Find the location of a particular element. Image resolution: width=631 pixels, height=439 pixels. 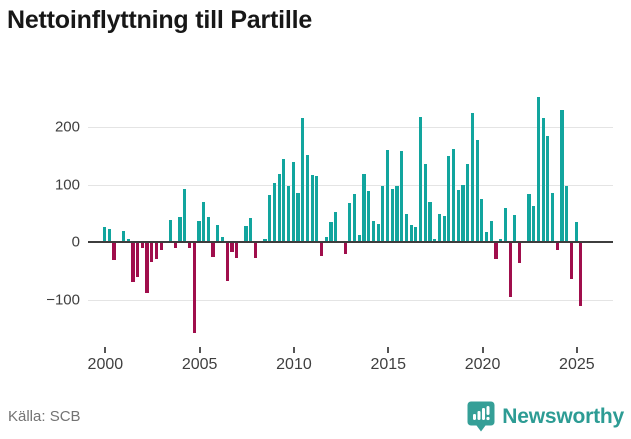

x-axis-label: 2005 is located at coordinates (199, 364).